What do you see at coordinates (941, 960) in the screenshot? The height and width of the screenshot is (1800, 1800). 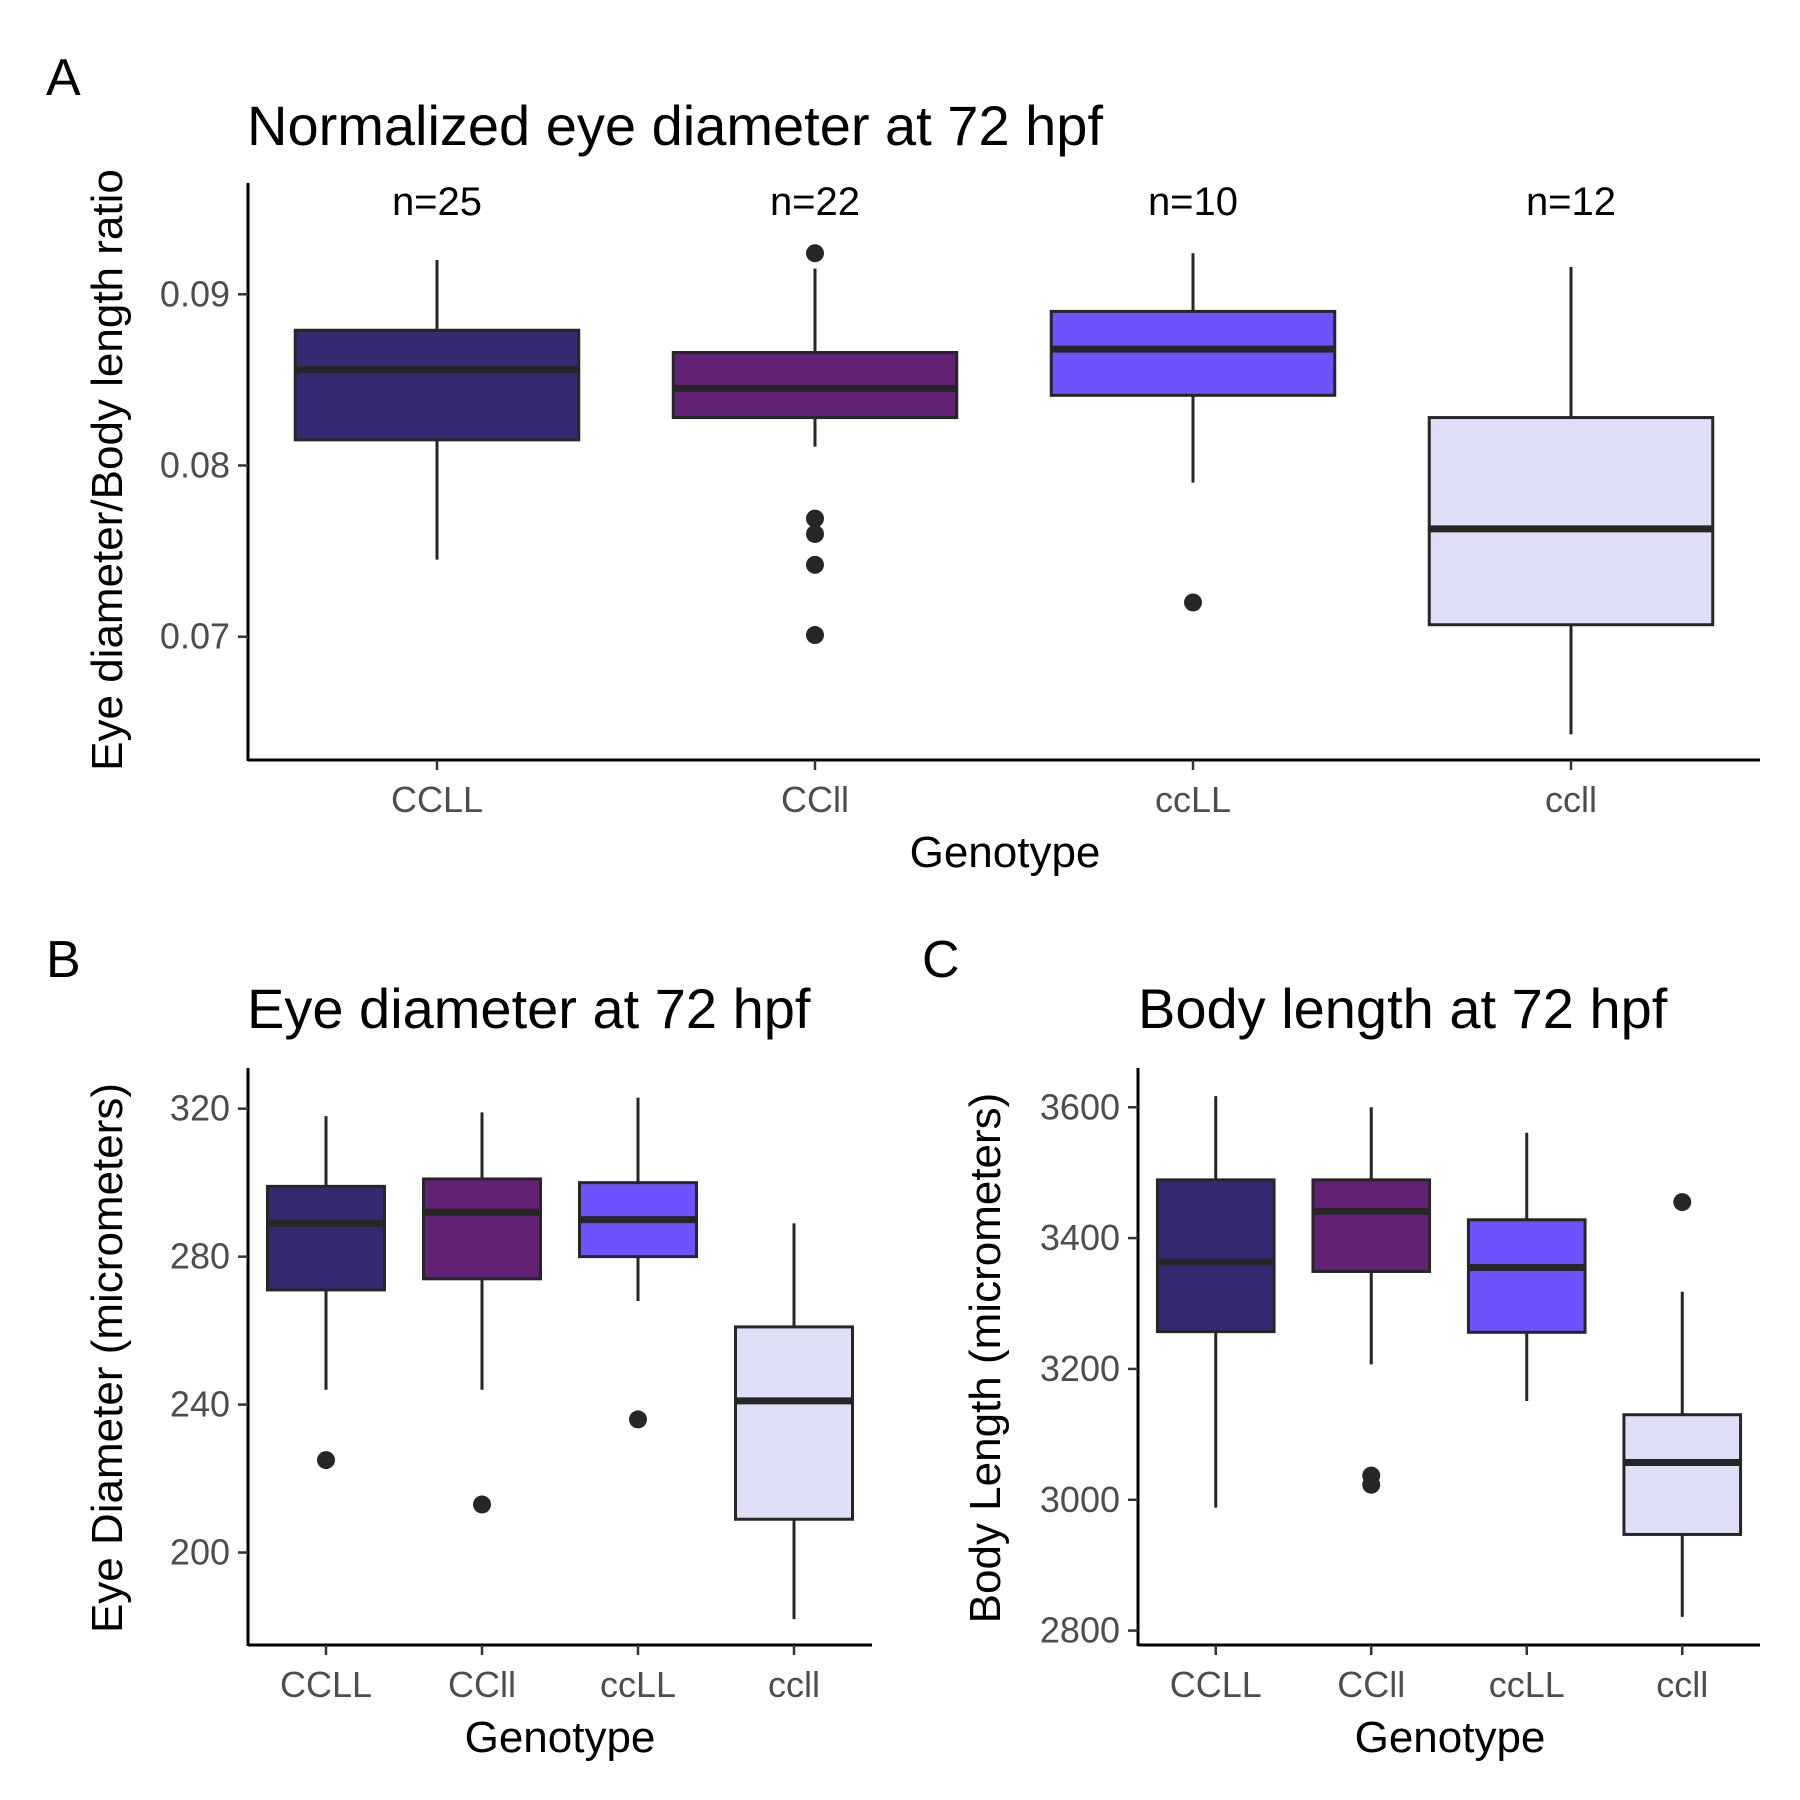 I see `panel-letter-c: C` at bounding box center [941, 960].